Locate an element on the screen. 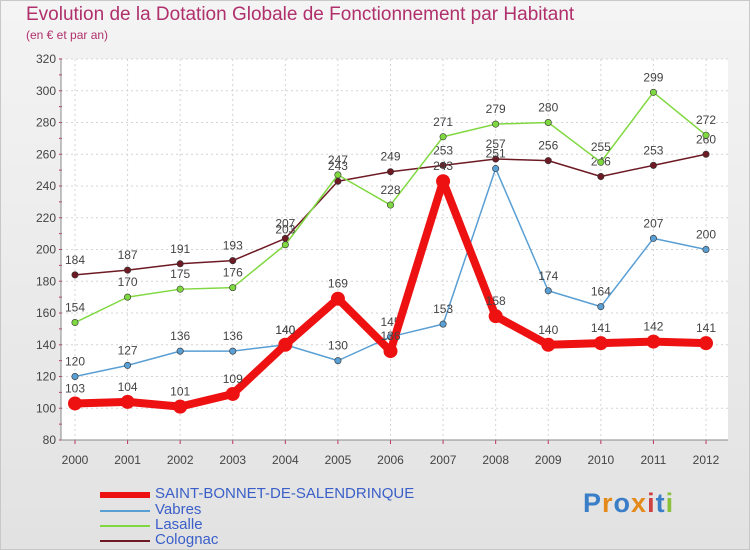  data-label: 164 is located at coordinates (601, 292).